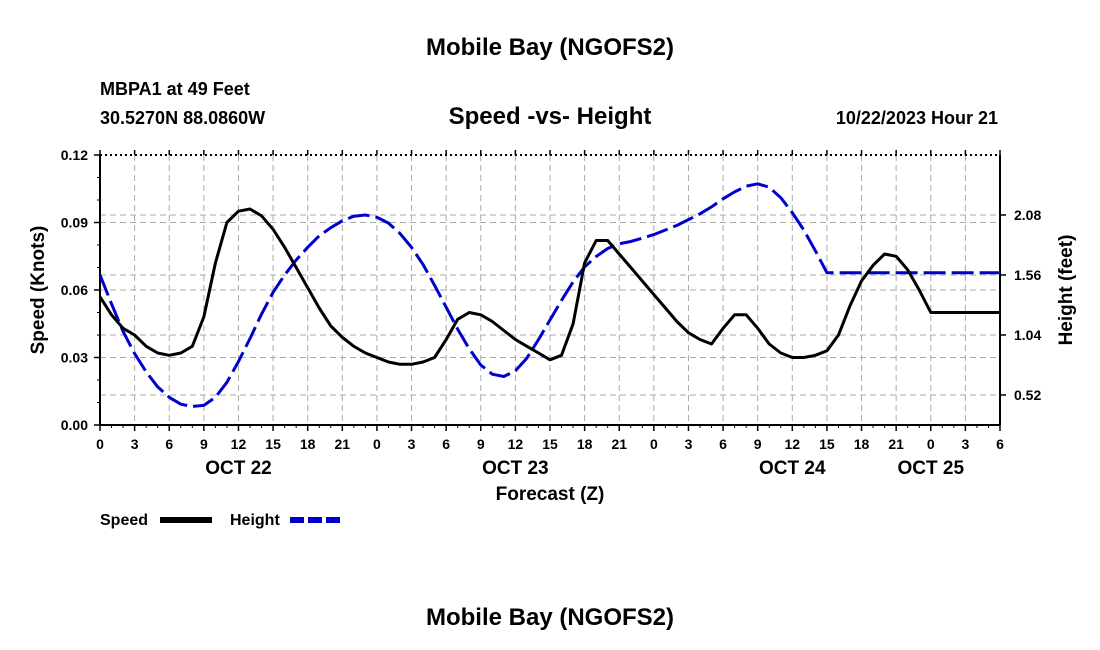 The height and width of the screenshot is (650, 1100). Describe the element at coordinates (255, 520) in the screenshot. I see `legend-height-label: Height` at that location.